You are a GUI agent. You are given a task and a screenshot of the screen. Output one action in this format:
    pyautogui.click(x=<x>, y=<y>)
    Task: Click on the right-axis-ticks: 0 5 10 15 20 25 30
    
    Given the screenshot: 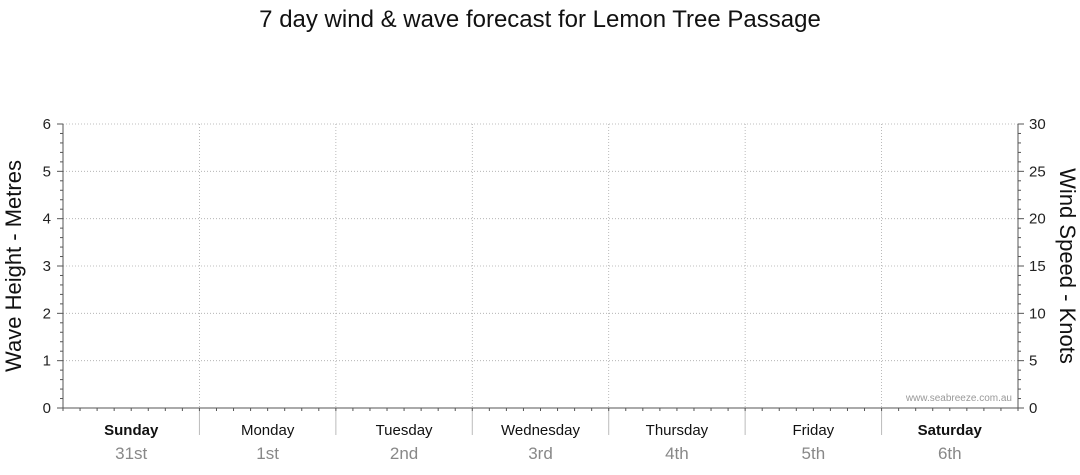 What is the action you would take?
    pyautogui.click(x=1032, y=266)
    